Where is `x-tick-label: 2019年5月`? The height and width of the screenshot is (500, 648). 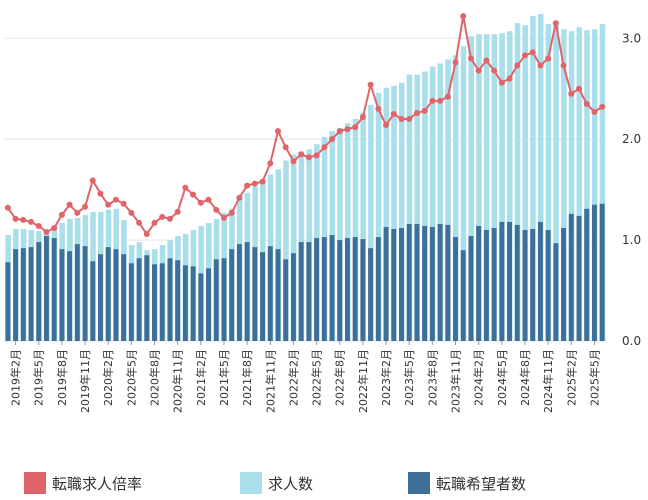
x-tick-label: 2019年5月 is located at coordinates (39, 377).